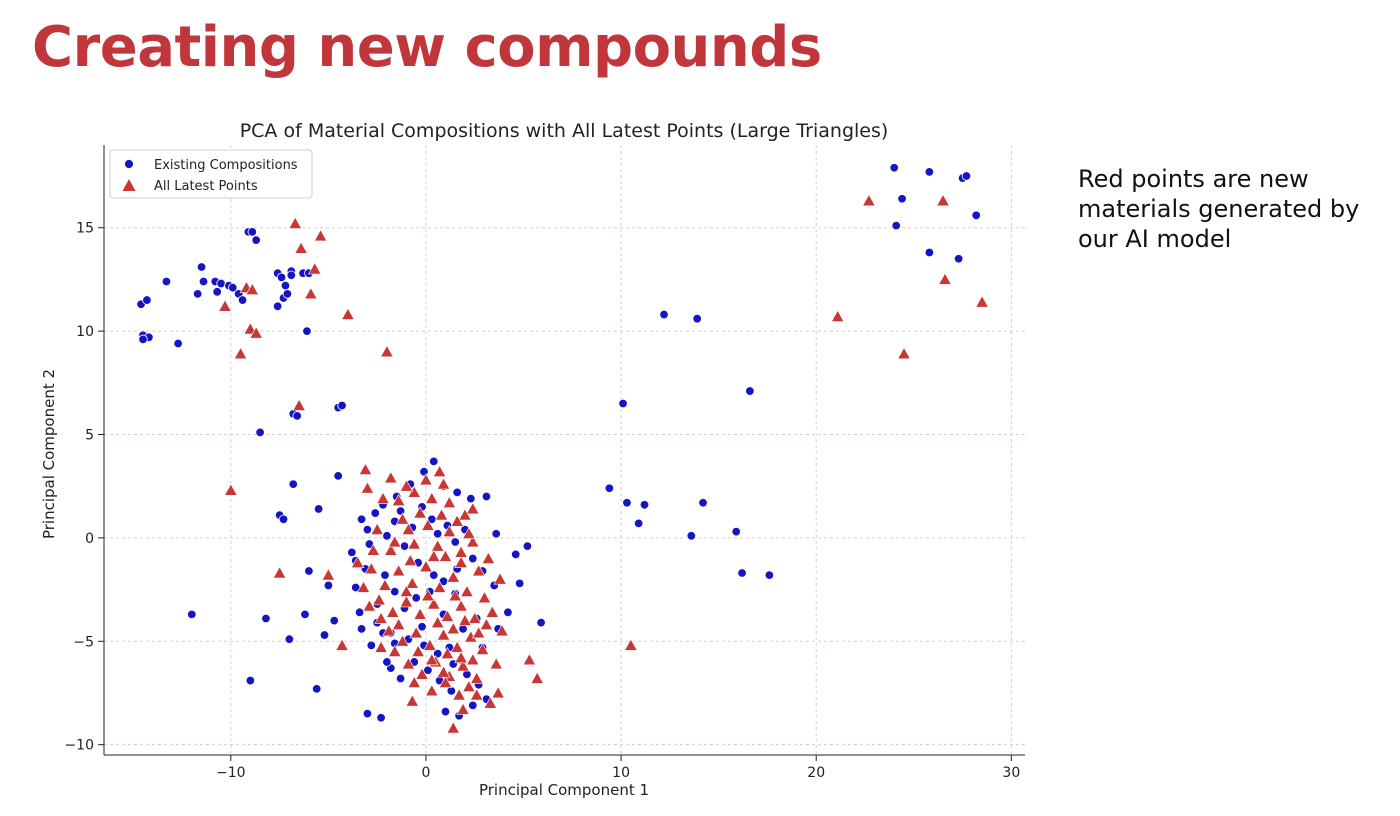  Describe the element at coordinates (1011, 773) in the screenshot. I see `x-tick-label: 30` at that location.